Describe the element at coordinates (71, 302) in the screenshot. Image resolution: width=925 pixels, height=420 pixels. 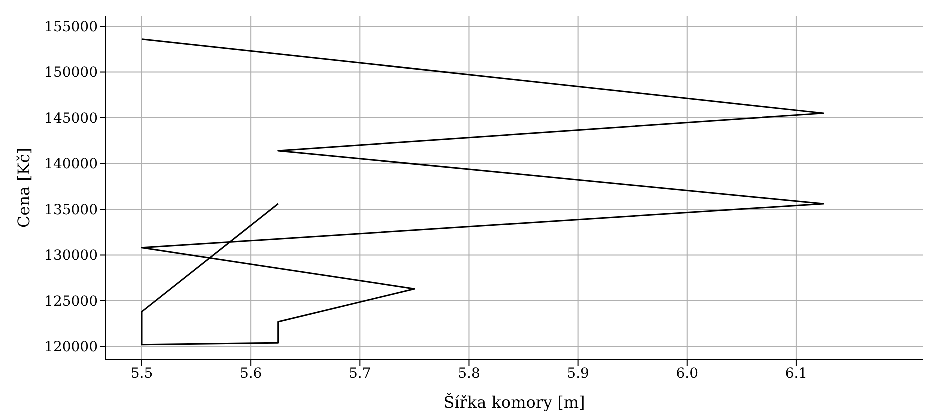
I see `y-tick-label: 125000` at that location.